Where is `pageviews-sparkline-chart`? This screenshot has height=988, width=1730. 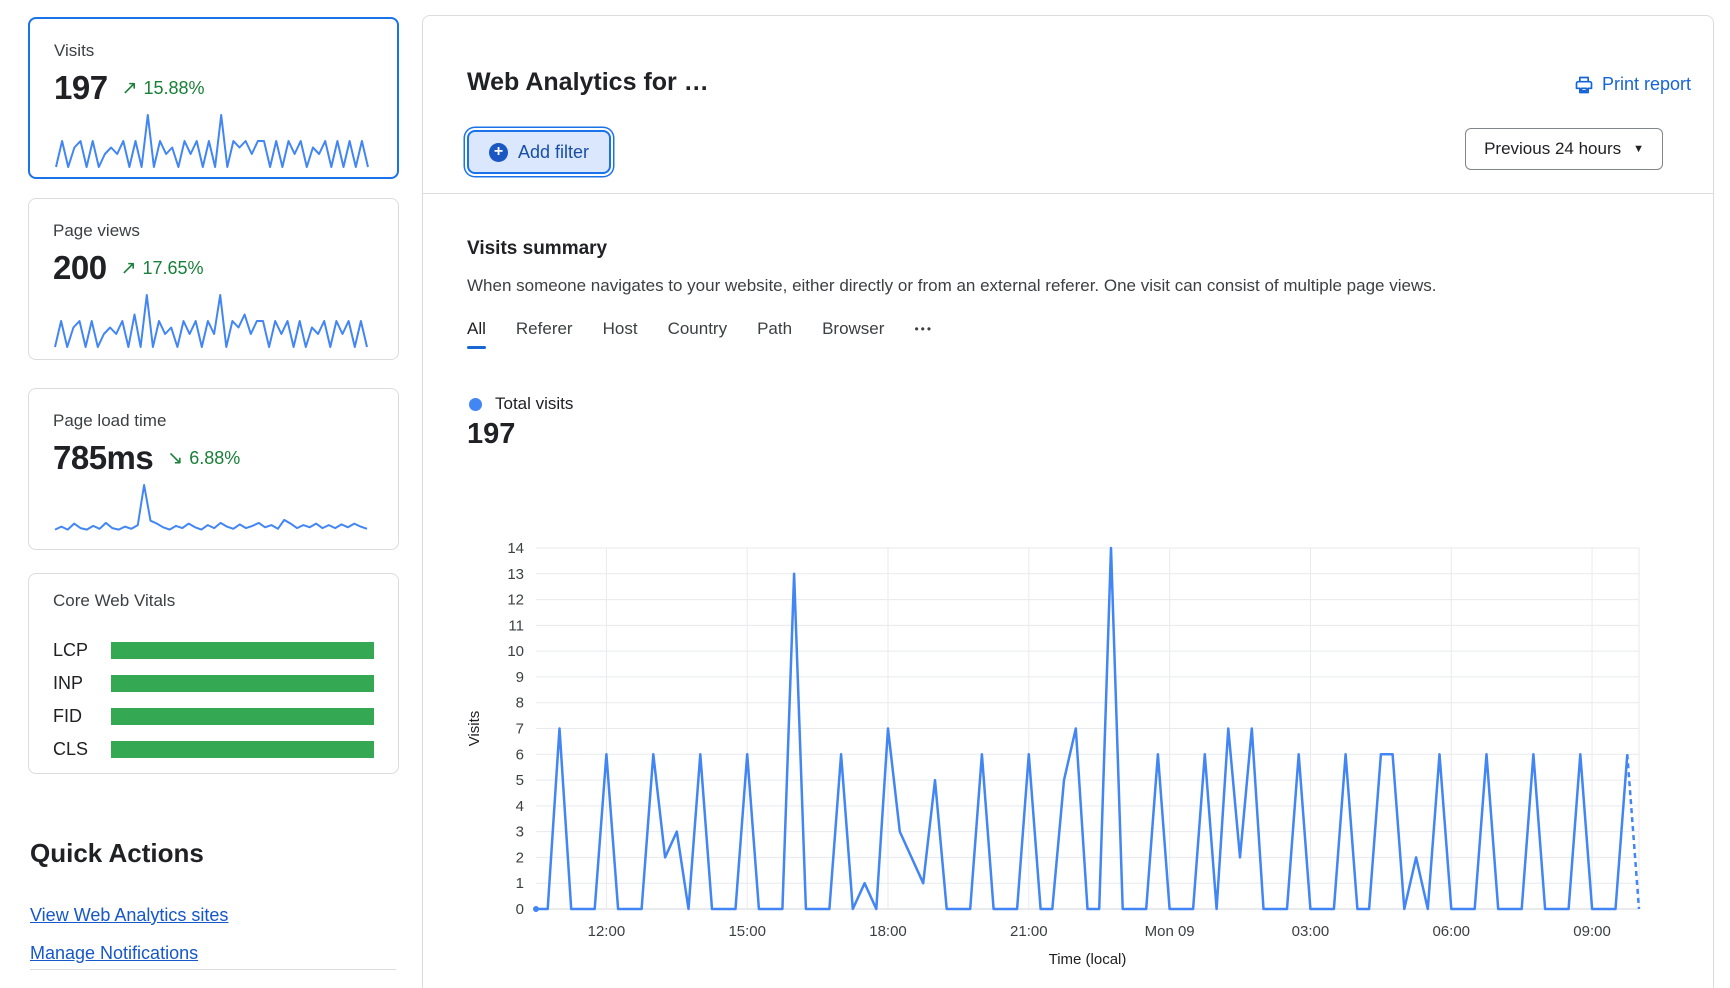 pageviews-sparkline-chart is located at coordinates (211, 321).